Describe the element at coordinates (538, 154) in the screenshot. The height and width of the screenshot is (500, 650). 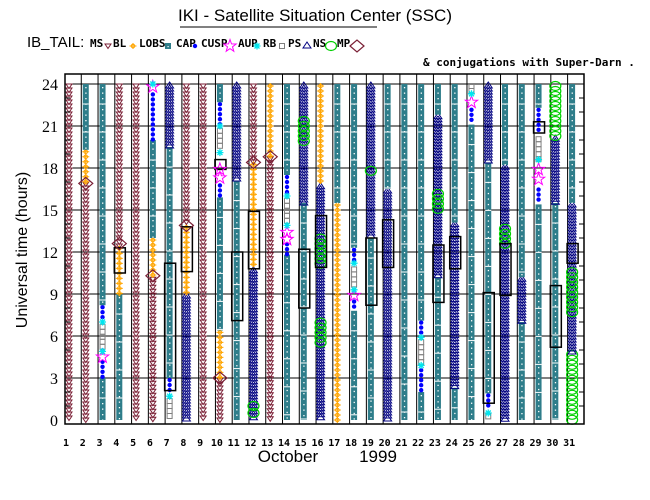
I see `rb-marker` at that location.